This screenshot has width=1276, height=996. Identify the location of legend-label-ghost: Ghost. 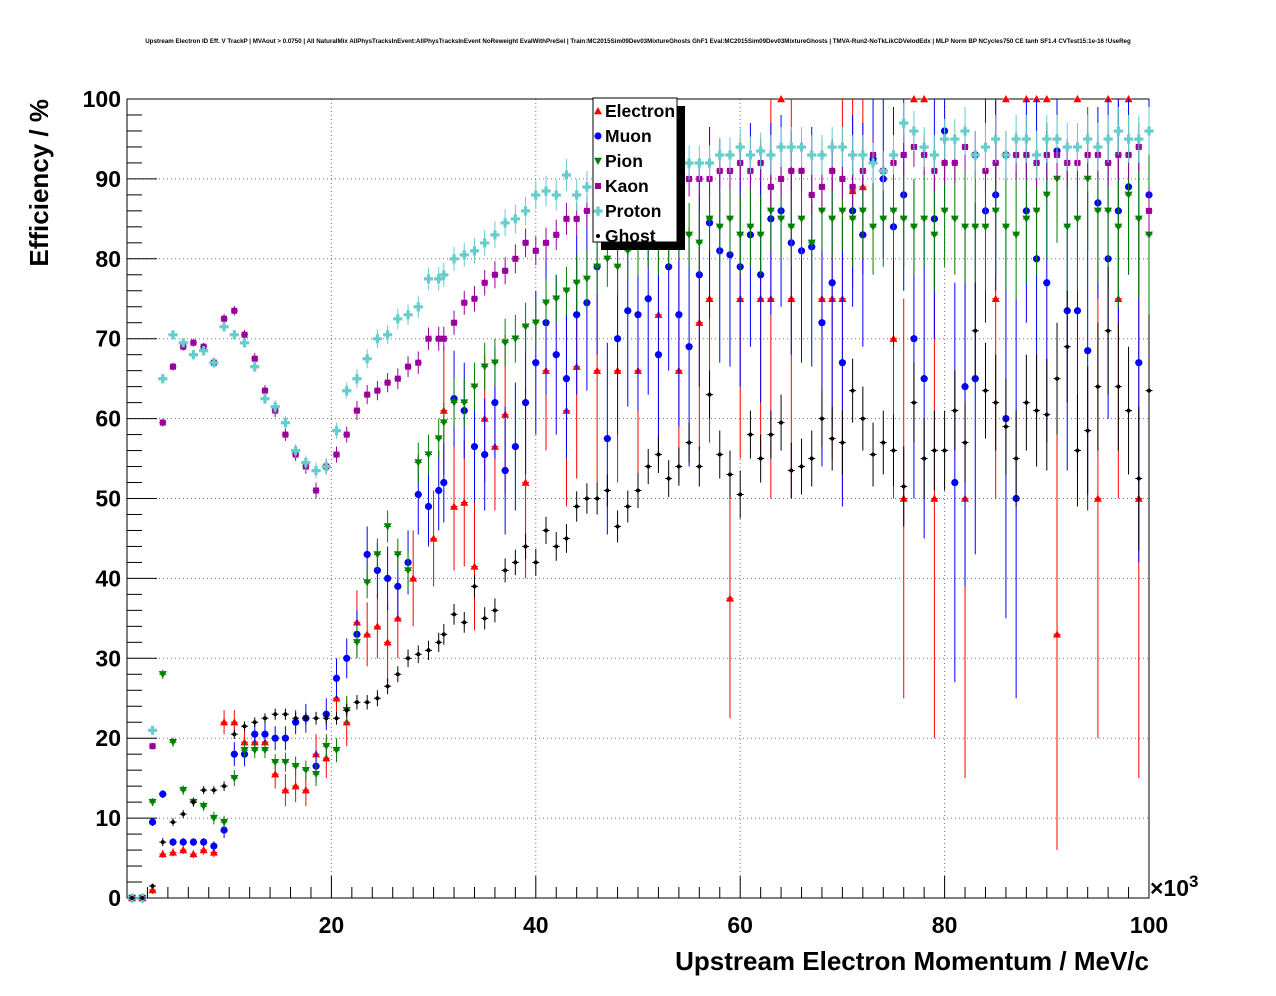
(630, 236).